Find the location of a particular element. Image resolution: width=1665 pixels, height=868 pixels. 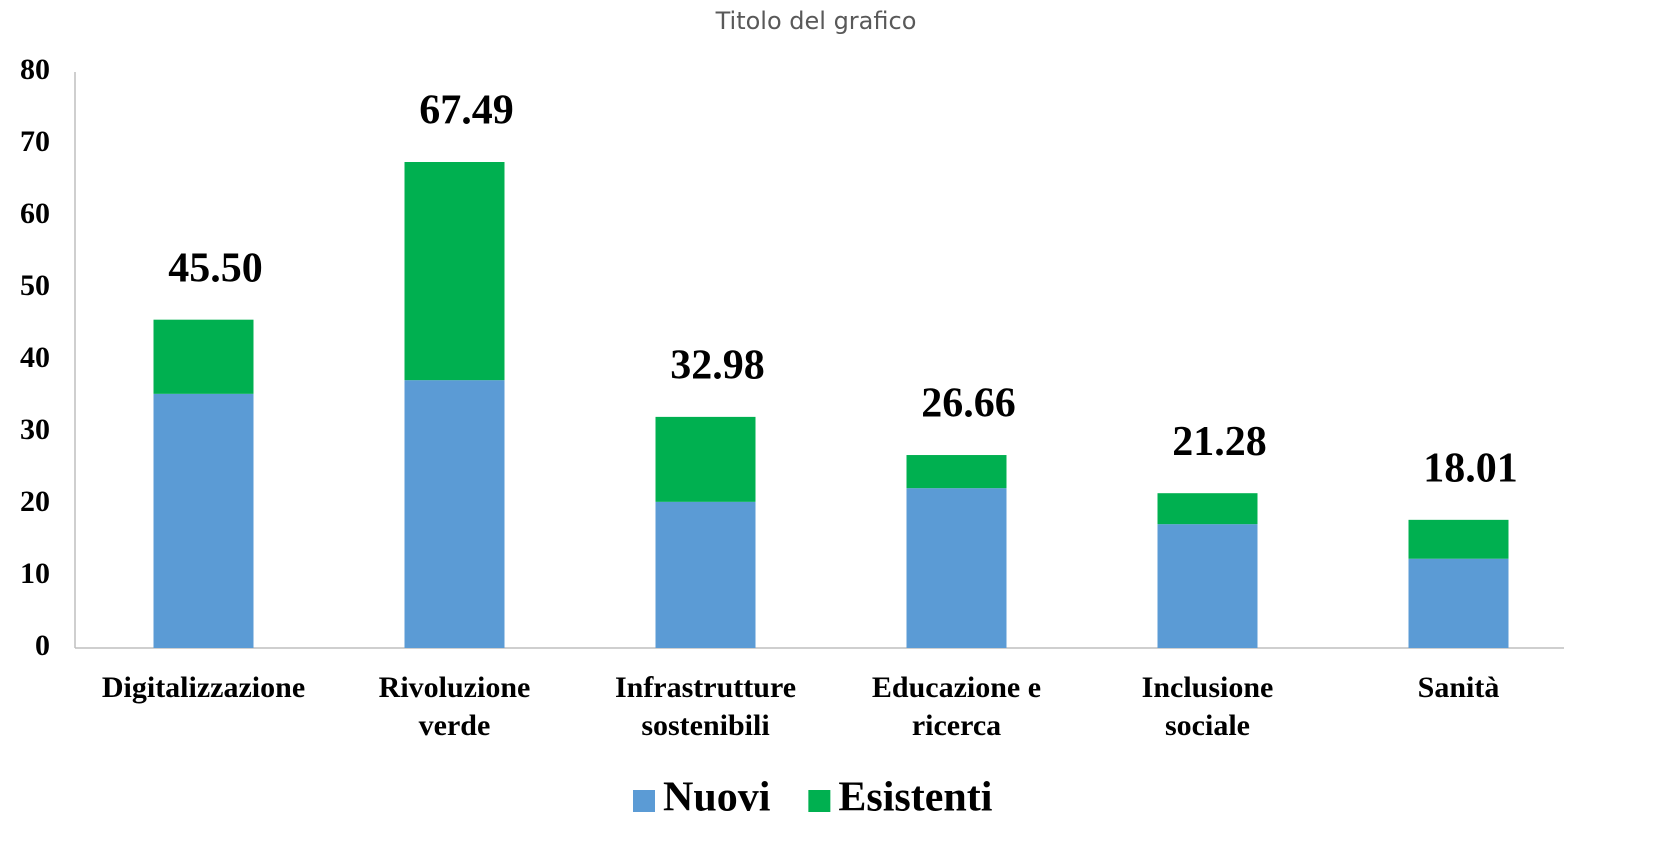

x-tick-label: Inclusione is located at coordinates (1208, 687).